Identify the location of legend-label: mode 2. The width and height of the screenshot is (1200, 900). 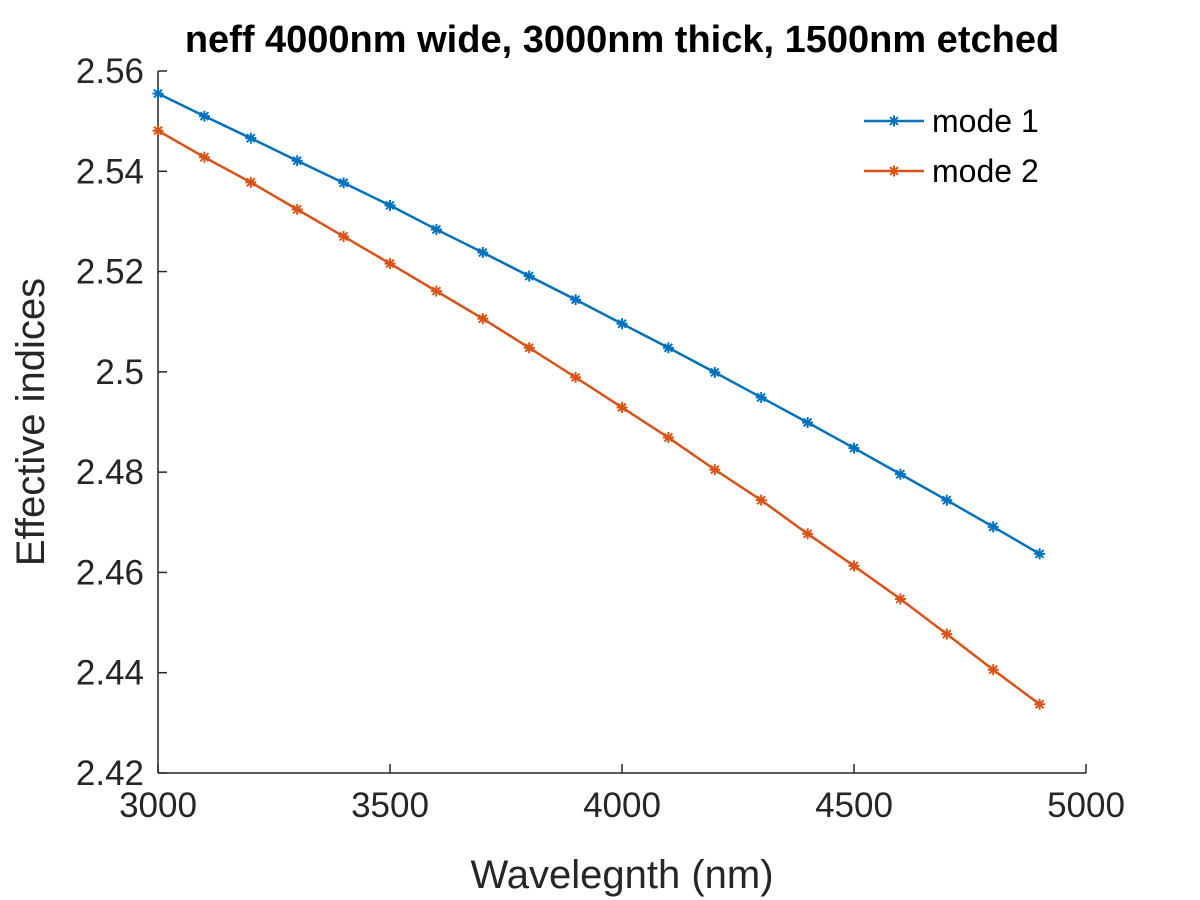
(985, 171).